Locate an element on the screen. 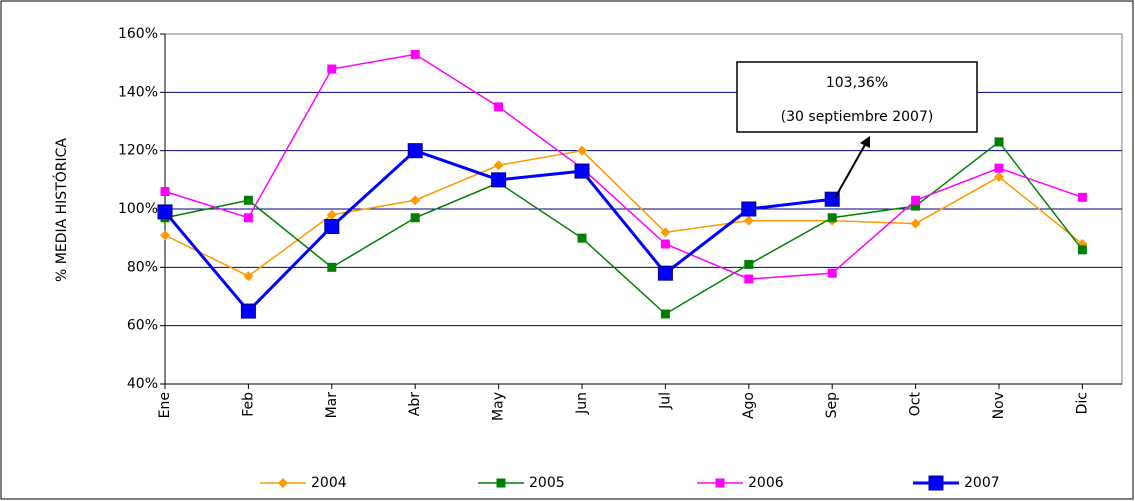 Image resolution: width=1135 pixels, height=501 pixels. legend-label: 2004 is located at coordinates (329, 483).